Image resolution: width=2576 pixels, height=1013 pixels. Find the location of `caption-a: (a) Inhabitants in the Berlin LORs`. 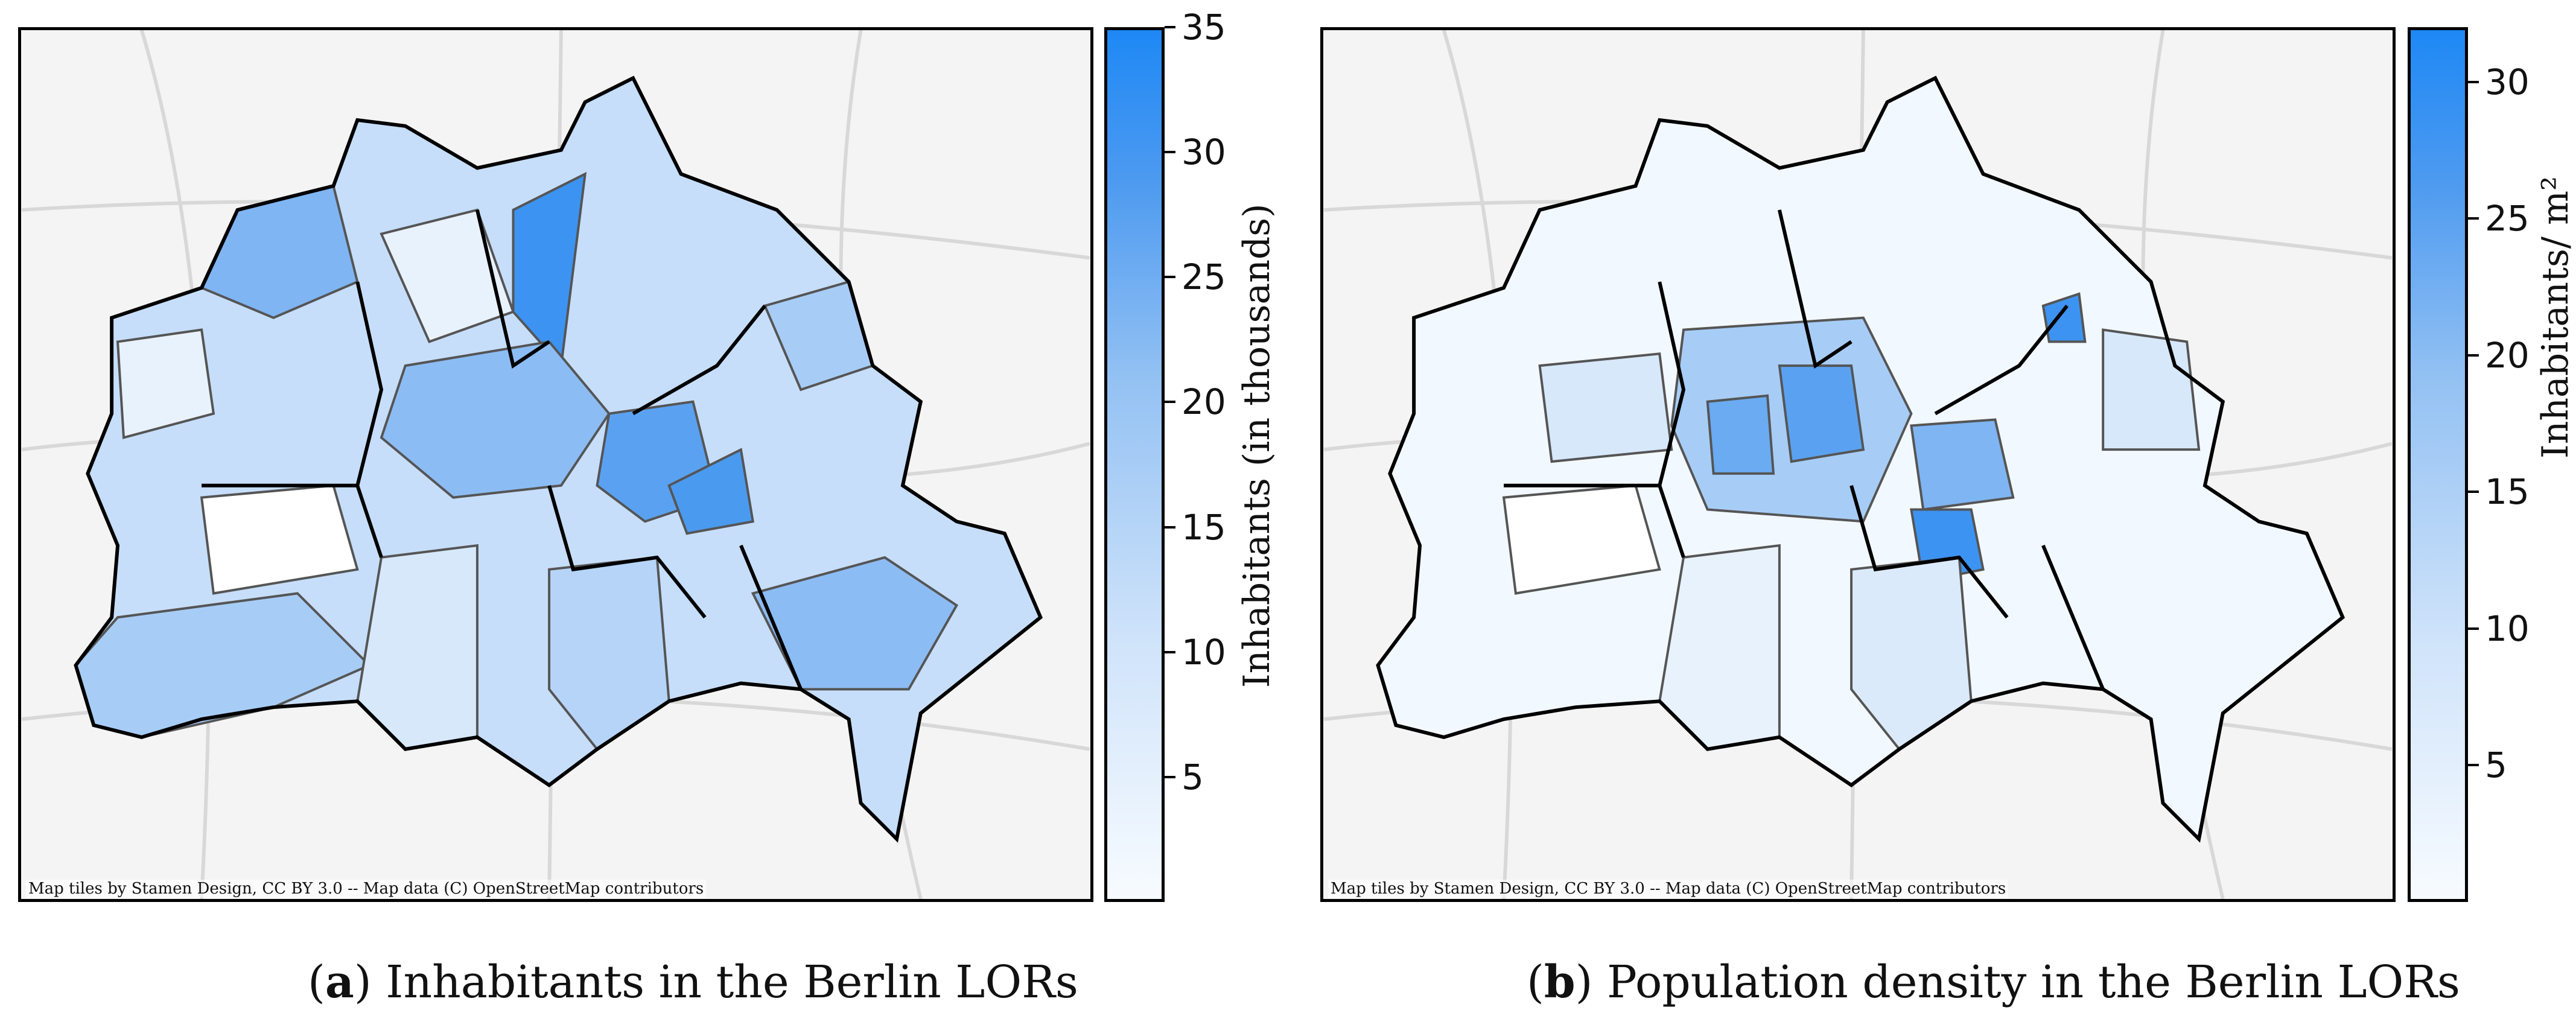

caption-a: (a) Inhabitants in the Berlin LORs is located at coordinates (693, 982).